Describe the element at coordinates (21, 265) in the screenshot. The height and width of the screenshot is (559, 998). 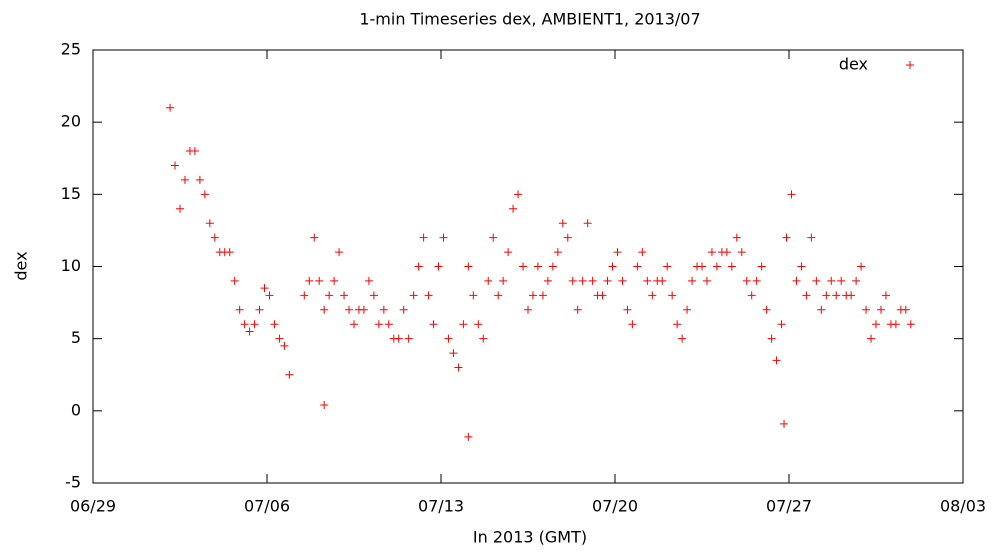
I see `y-axis-label: dex` at that location.